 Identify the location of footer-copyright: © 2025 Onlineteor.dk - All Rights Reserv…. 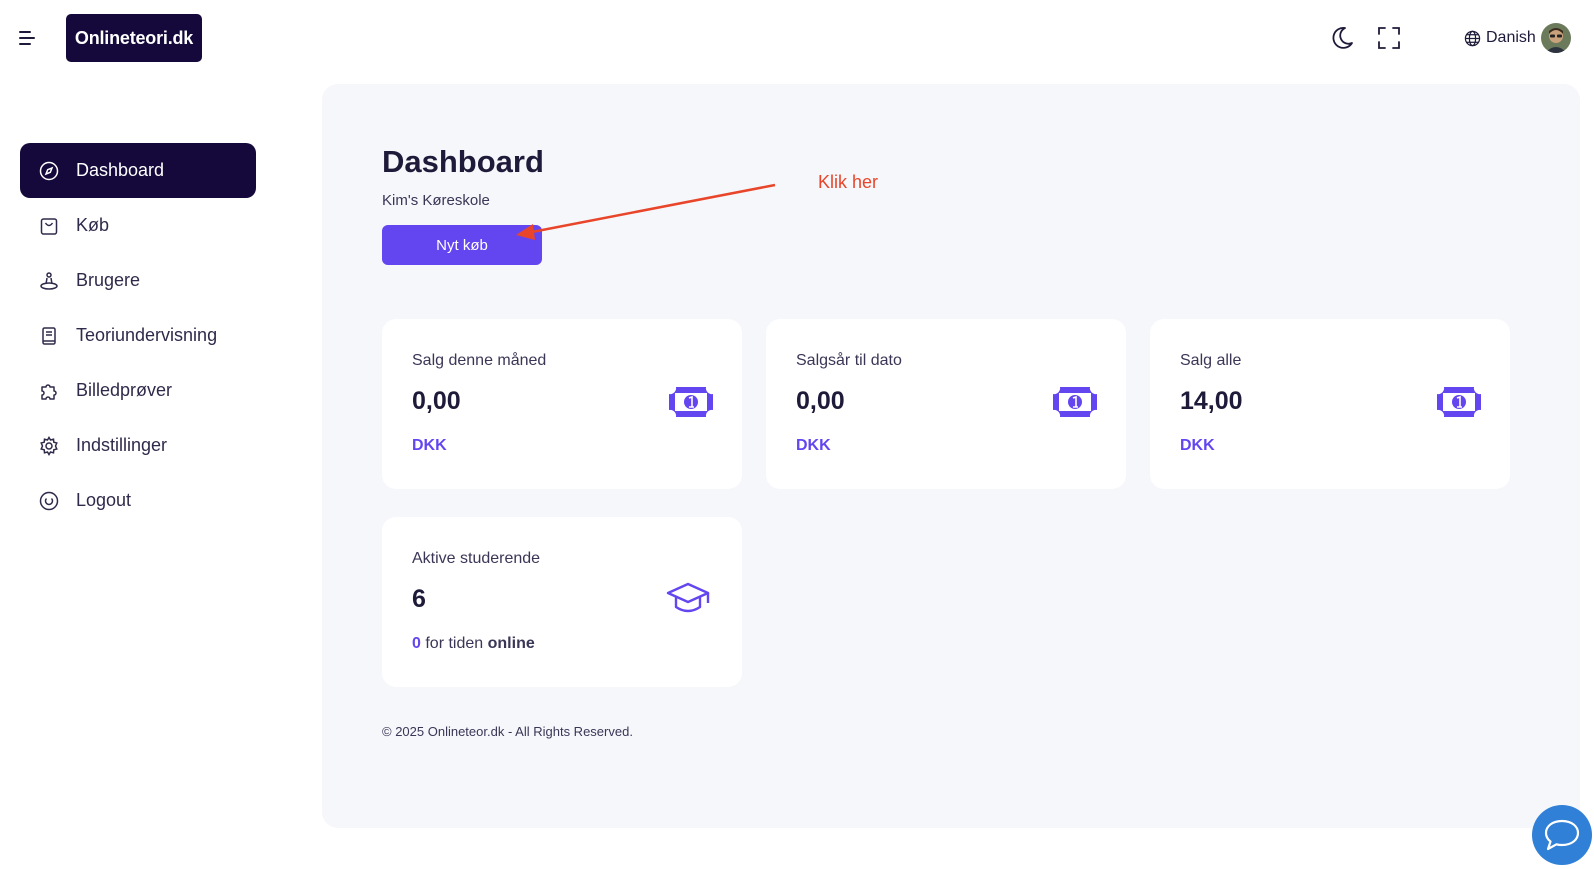
(507, 731).